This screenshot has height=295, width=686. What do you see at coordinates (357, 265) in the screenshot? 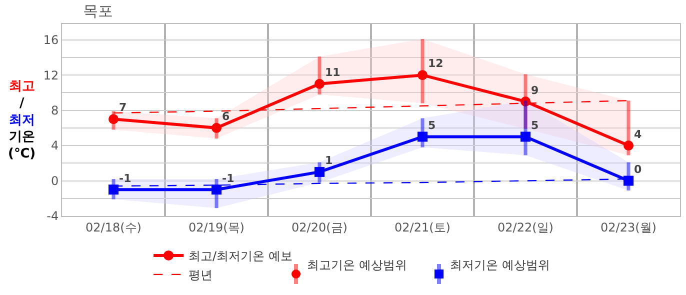
I see `text: 최고기온 예상범위` at bounding box center [357, 265].